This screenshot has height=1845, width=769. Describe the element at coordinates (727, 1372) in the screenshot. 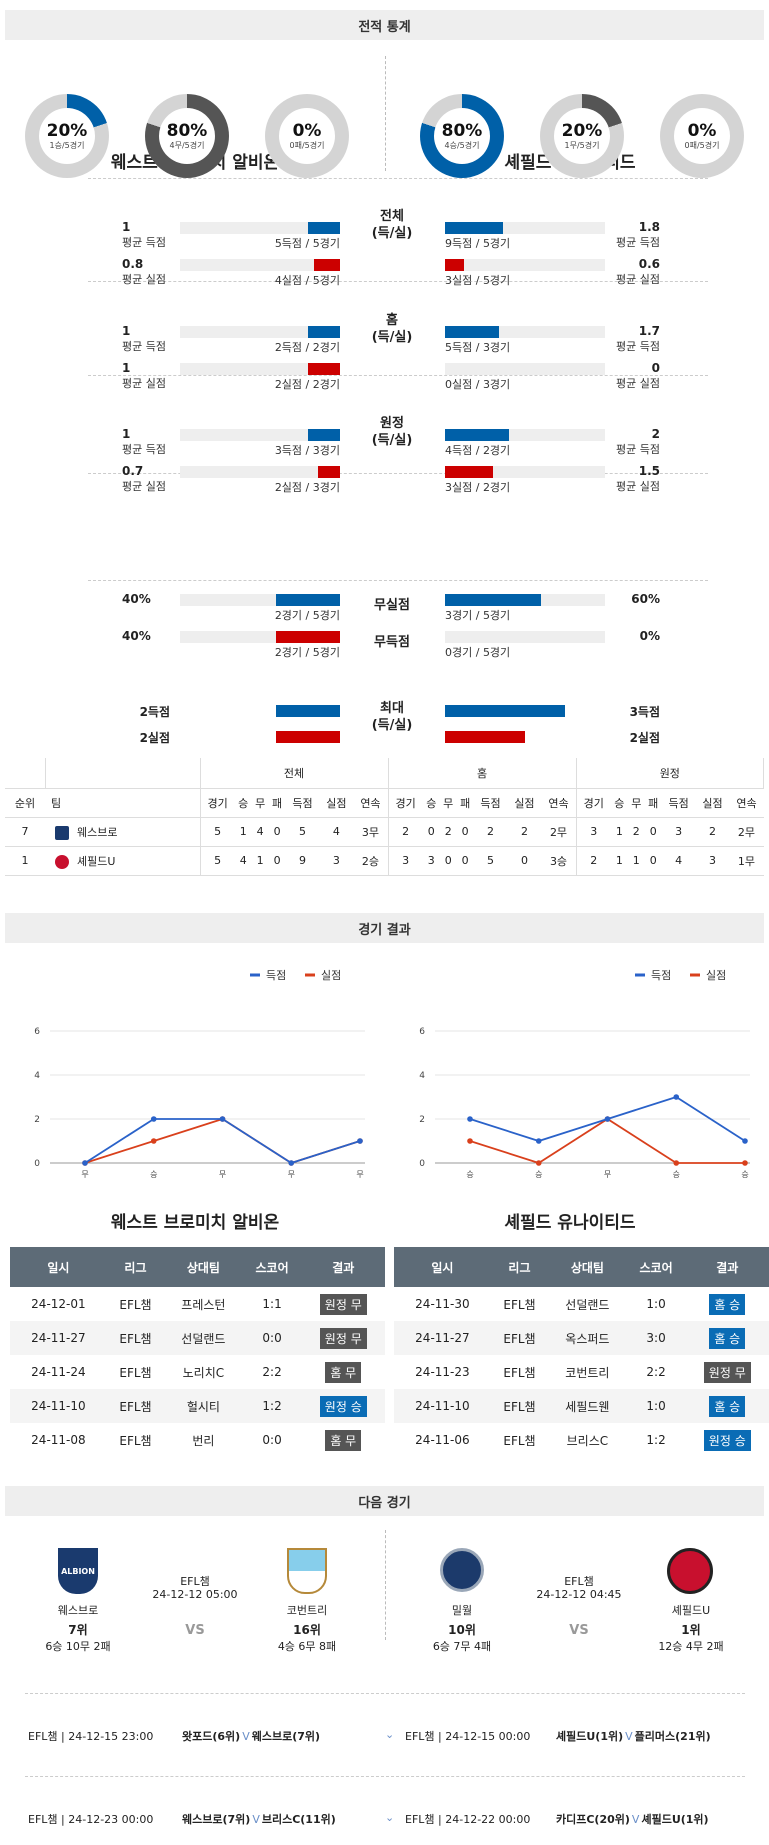

I see `result-badge: 원정 무` at that location.